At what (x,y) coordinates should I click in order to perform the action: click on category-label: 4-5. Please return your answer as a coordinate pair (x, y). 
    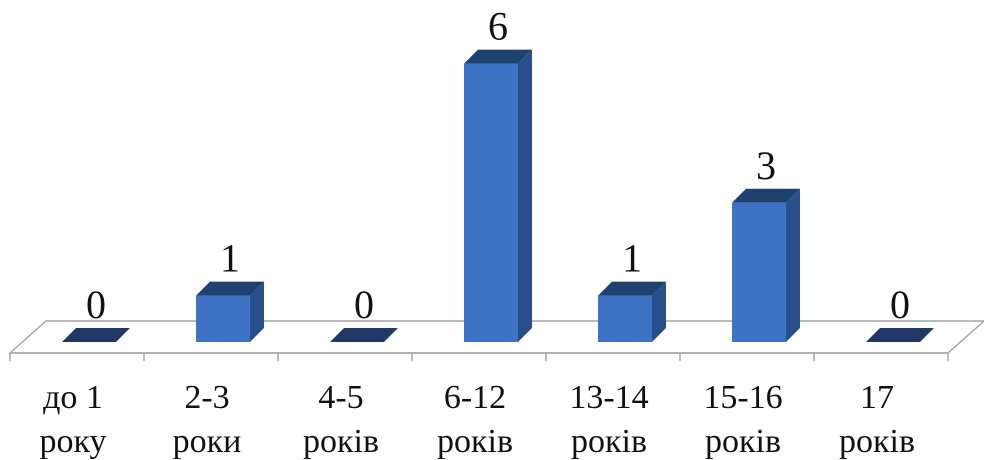
    Looking at the image, I should click on (340, 397).